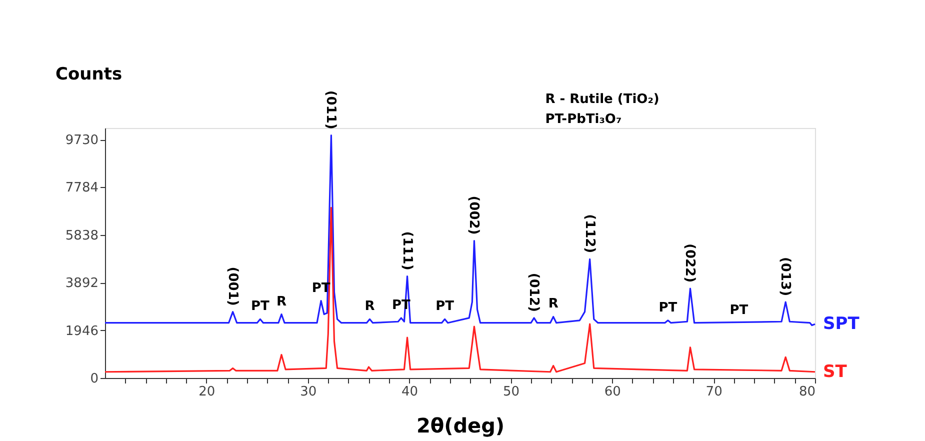  What do you see at coordinates (534, 292) in the screenshot?
I see `annotation: (012)` at bounding box center [534, 292].